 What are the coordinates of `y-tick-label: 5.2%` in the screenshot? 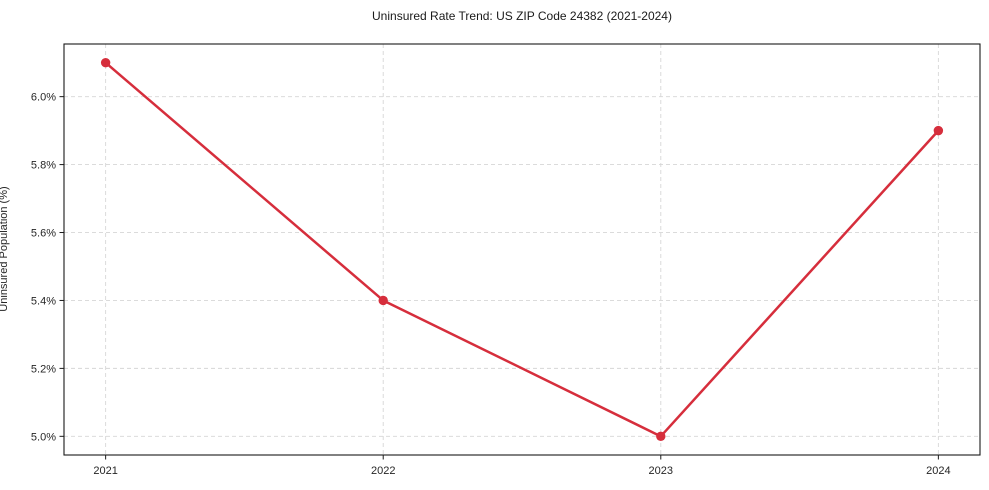 It's located at (43, 369).